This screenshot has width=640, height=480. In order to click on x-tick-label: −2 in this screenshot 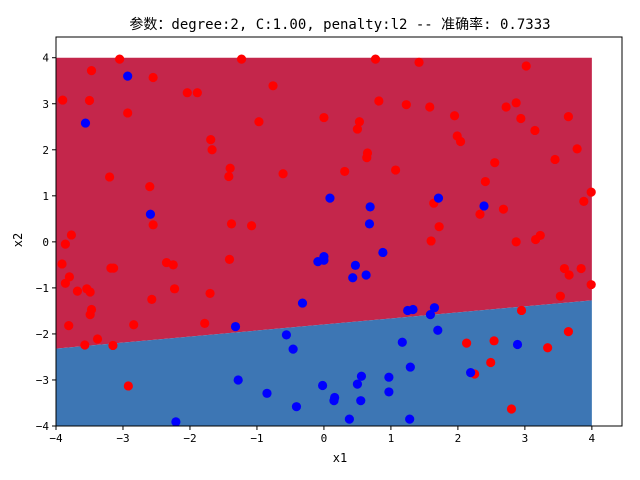, I will do `click(189, 438)`.